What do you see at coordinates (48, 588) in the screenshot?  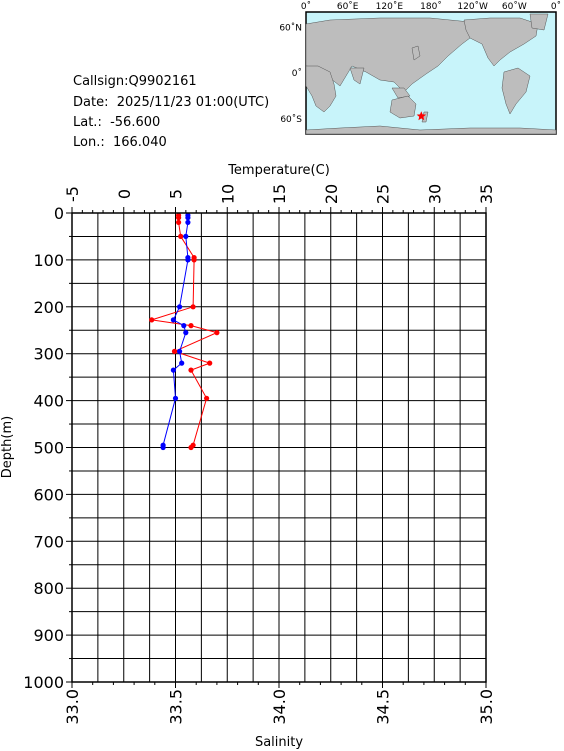 I see `depth-tick-label: 800` at bounding box center [48, 588].